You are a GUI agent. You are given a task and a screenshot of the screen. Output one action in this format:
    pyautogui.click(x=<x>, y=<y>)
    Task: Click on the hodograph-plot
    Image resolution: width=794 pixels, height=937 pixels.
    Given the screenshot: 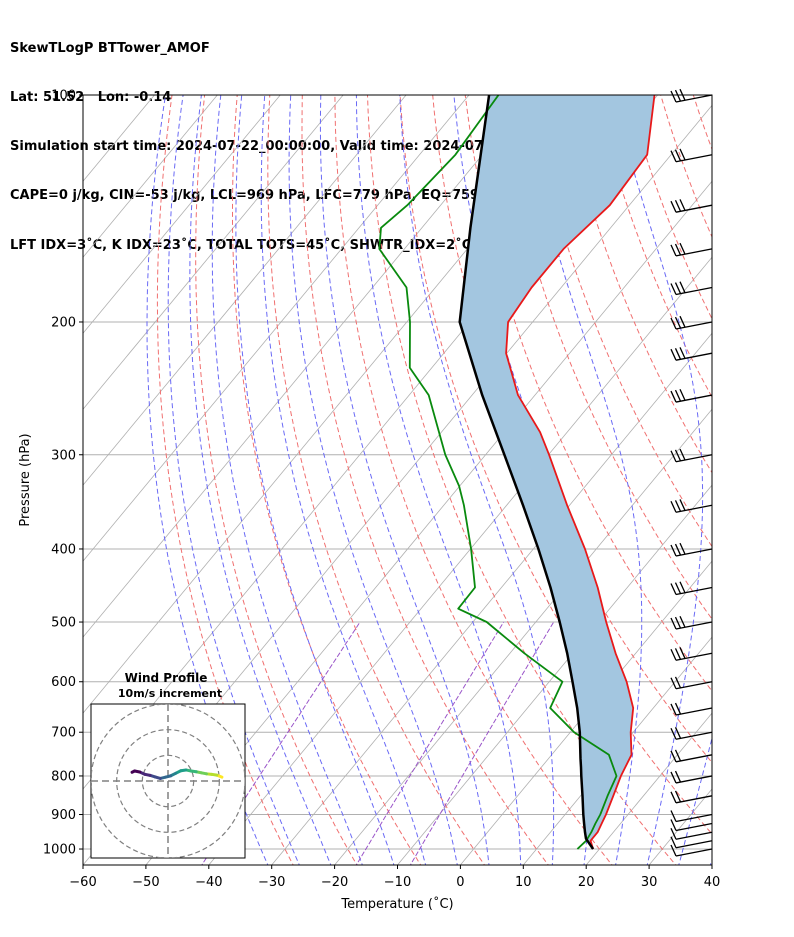 What is the action you would take?
    pyautogui.click(x=168, y=781)
    